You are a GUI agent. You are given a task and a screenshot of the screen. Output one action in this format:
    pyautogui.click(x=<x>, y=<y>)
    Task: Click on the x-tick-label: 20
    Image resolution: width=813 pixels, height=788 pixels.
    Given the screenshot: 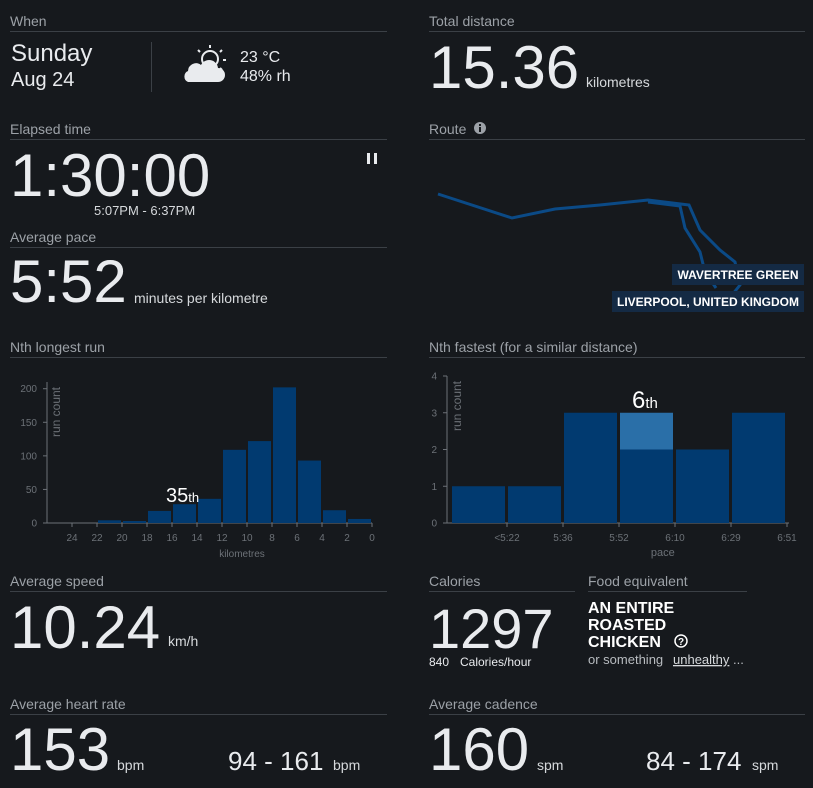 What is the action you would take?
    pyautogui.click(x=122, y=538)
    